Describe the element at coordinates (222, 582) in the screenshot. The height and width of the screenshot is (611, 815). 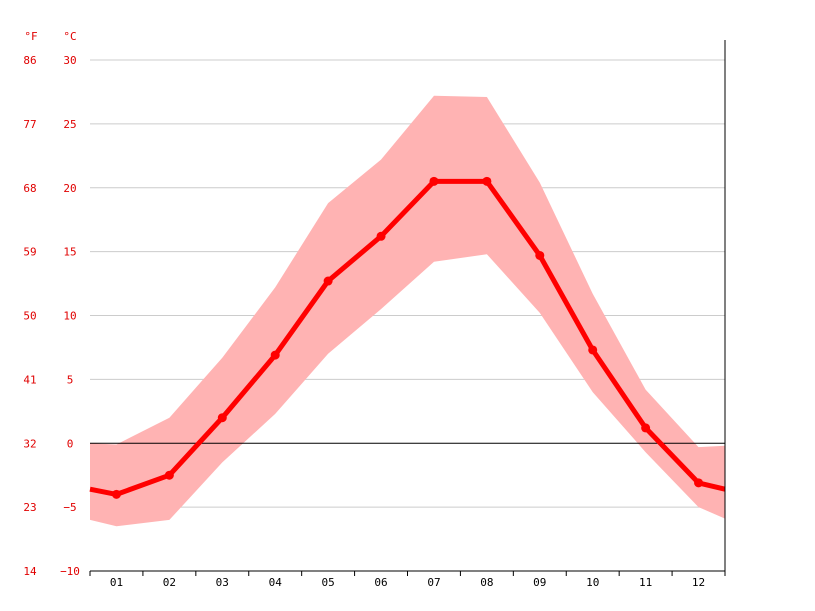
I see `x-tick-label: 03` at that location.